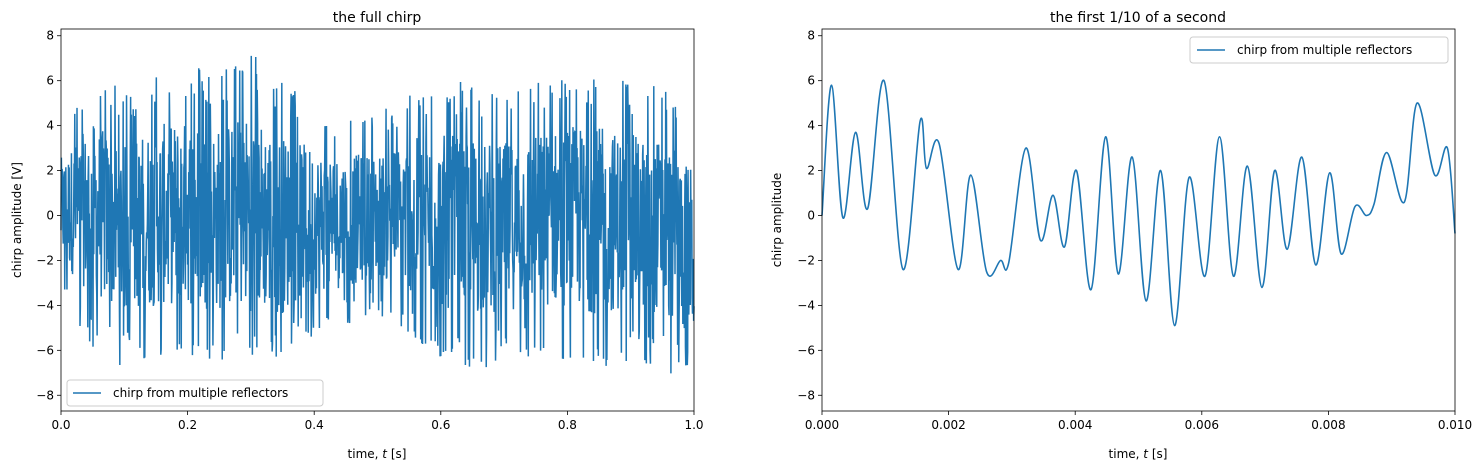 The height and width of the screenshot is (470, 1484). What do you see at coordinates (567, 425) in the screenshot?
I see `x-tick-label: 0.8` at bounding box center [567, 425].